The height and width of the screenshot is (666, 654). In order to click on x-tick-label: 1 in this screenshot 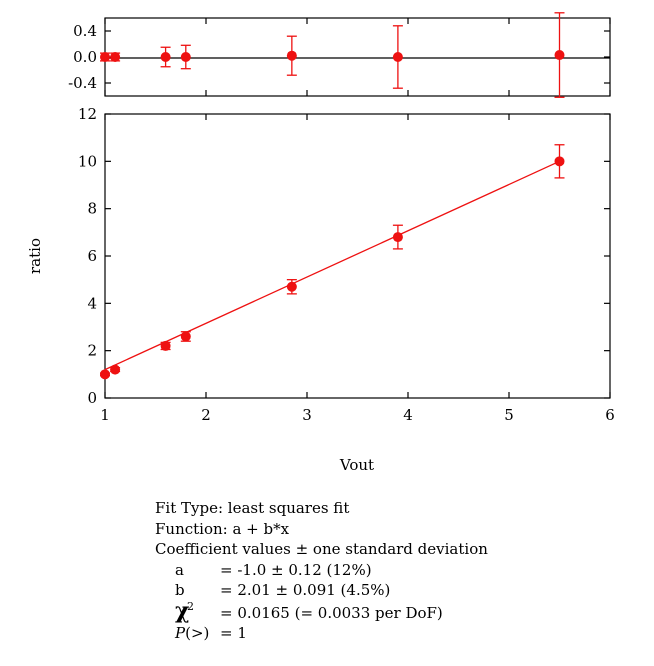, I will do `click(105, 415)`.